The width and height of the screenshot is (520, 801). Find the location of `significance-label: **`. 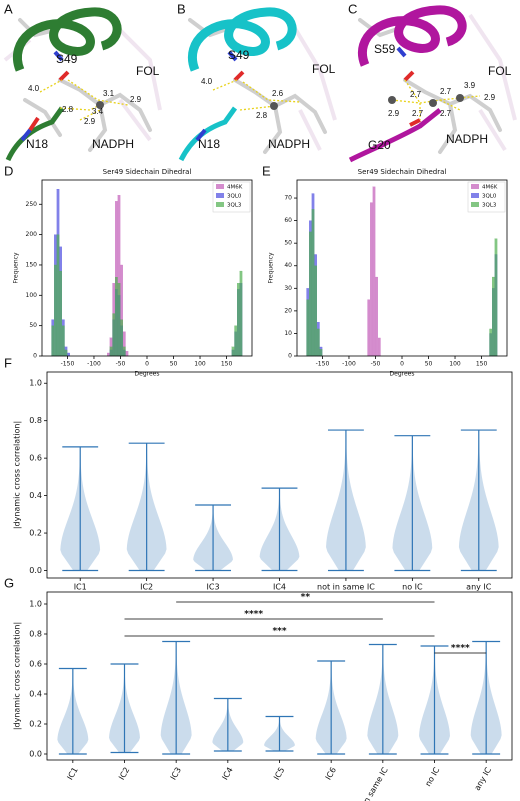

significance-label: ** is located at coordinates (306, 598).